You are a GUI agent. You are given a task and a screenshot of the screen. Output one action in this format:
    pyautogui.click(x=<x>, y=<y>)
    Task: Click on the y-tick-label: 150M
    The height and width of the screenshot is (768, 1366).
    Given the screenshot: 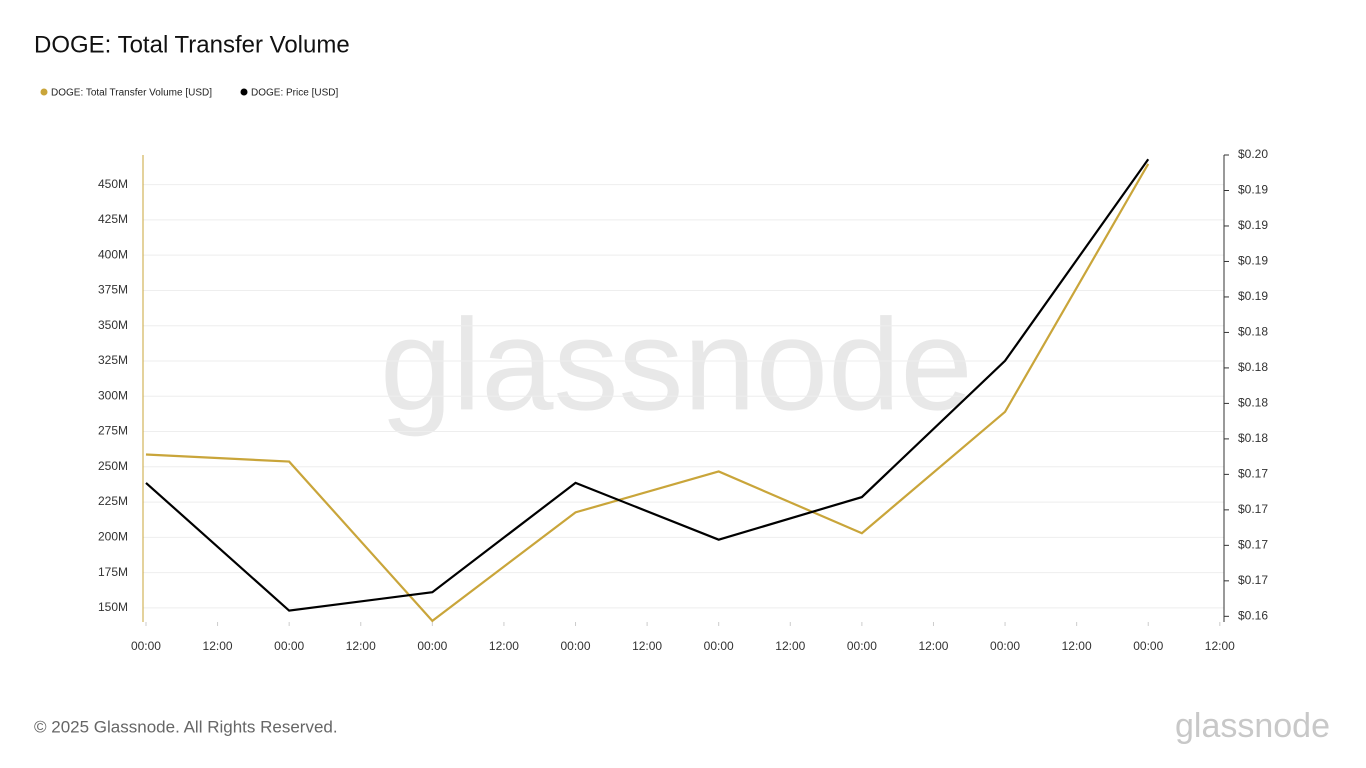 What is the action you would take?
    pyautogui.click(x=113, y=607)
    